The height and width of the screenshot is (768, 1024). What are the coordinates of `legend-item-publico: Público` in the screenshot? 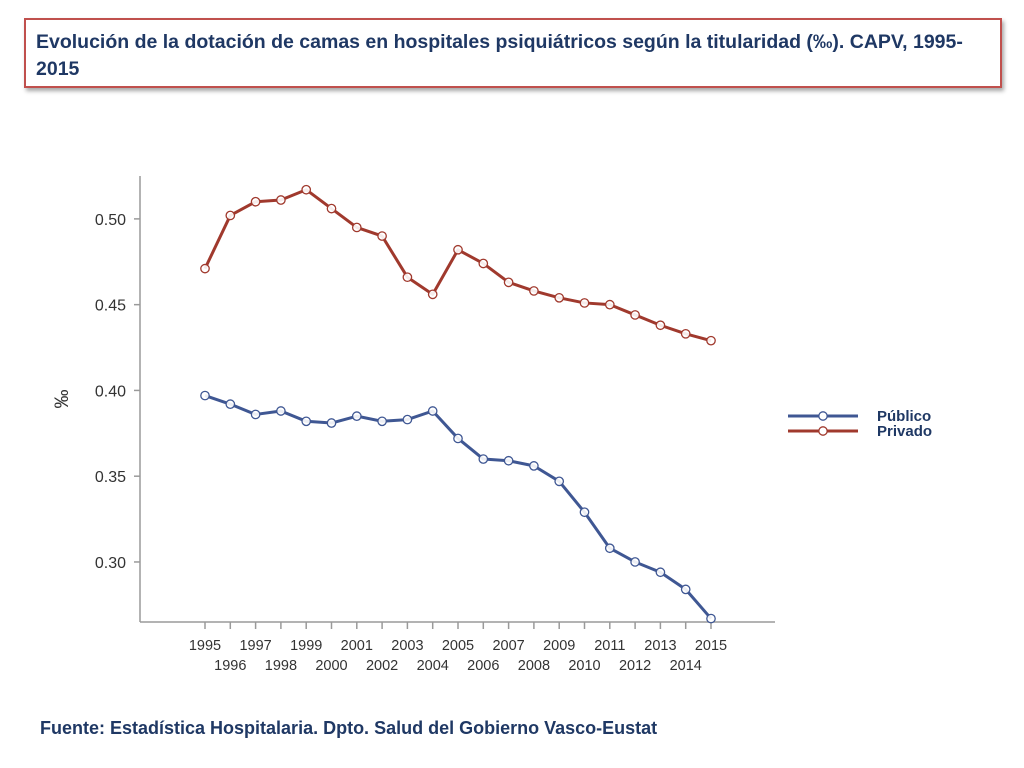 It's located at (859, 416).